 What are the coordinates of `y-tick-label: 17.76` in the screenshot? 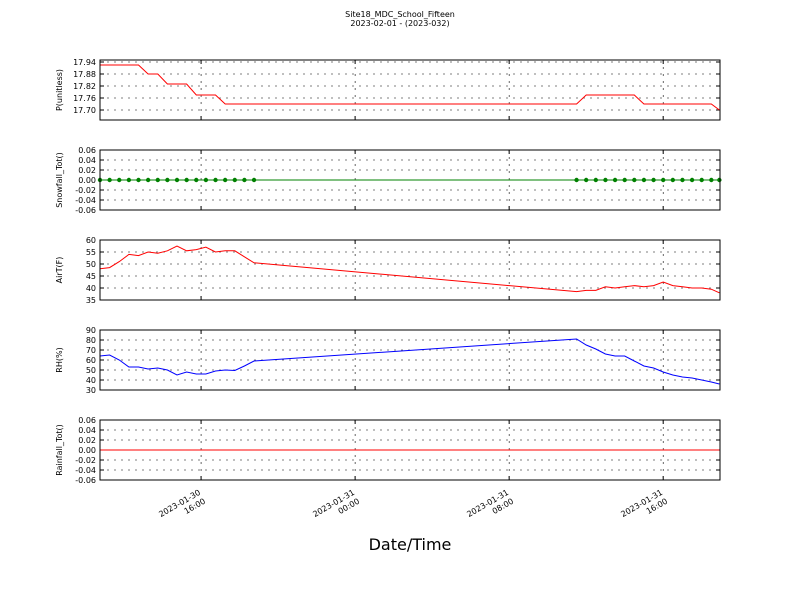 It's located at (84, 98).